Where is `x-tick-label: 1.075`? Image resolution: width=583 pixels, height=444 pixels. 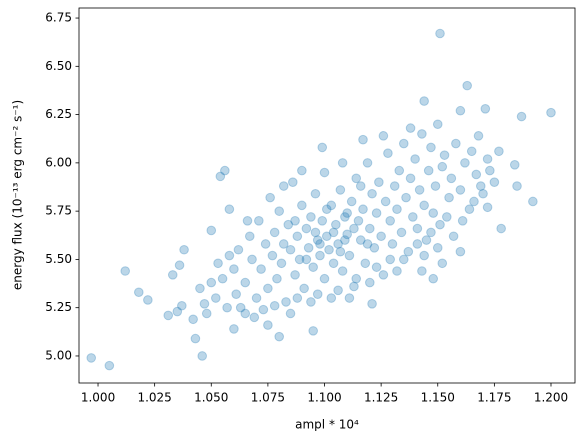
x-tick-label: 1.075 is located at coordinates (268, 398).